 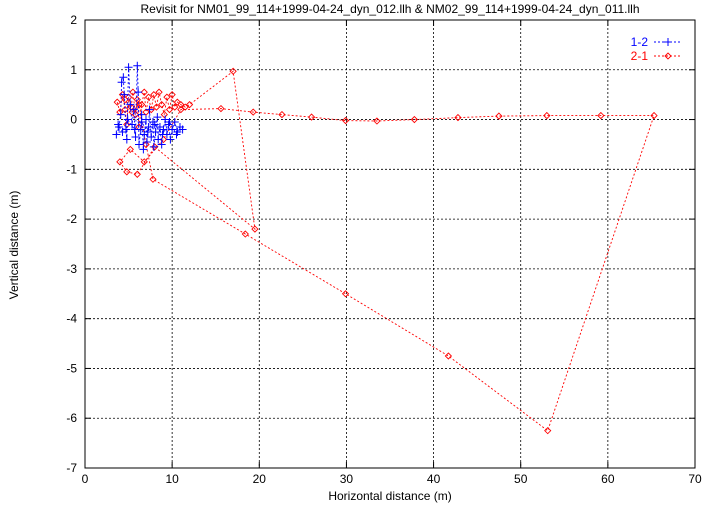 I want to click on x-tick-label: 30, so click(x=347, y=479).